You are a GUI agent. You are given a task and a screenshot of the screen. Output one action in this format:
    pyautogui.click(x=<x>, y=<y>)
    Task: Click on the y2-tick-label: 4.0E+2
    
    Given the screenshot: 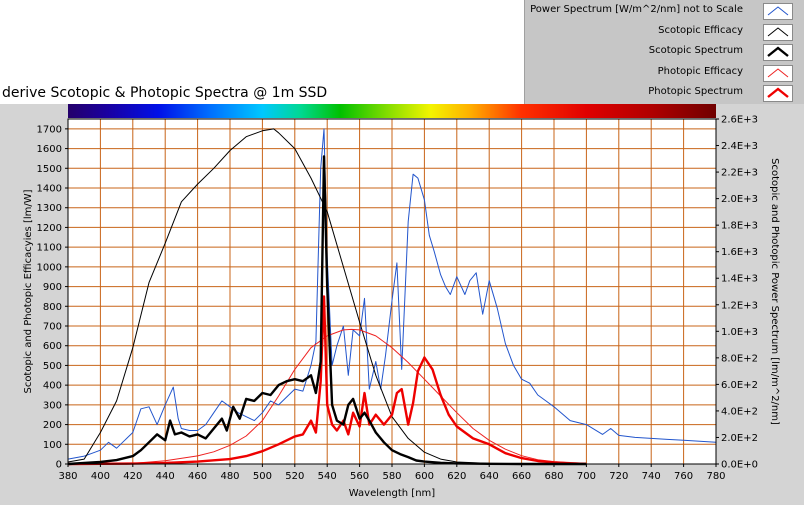 What is the action you would take?
    pyautogui.click(x=739, y=411)
    